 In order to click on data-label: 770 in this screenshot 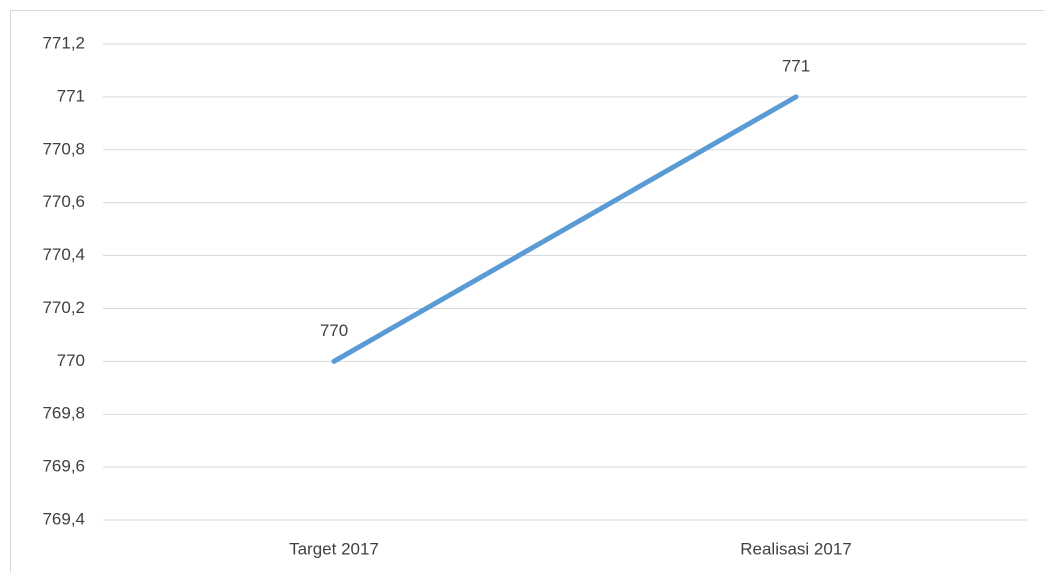, I will do `click(334, 330)`.